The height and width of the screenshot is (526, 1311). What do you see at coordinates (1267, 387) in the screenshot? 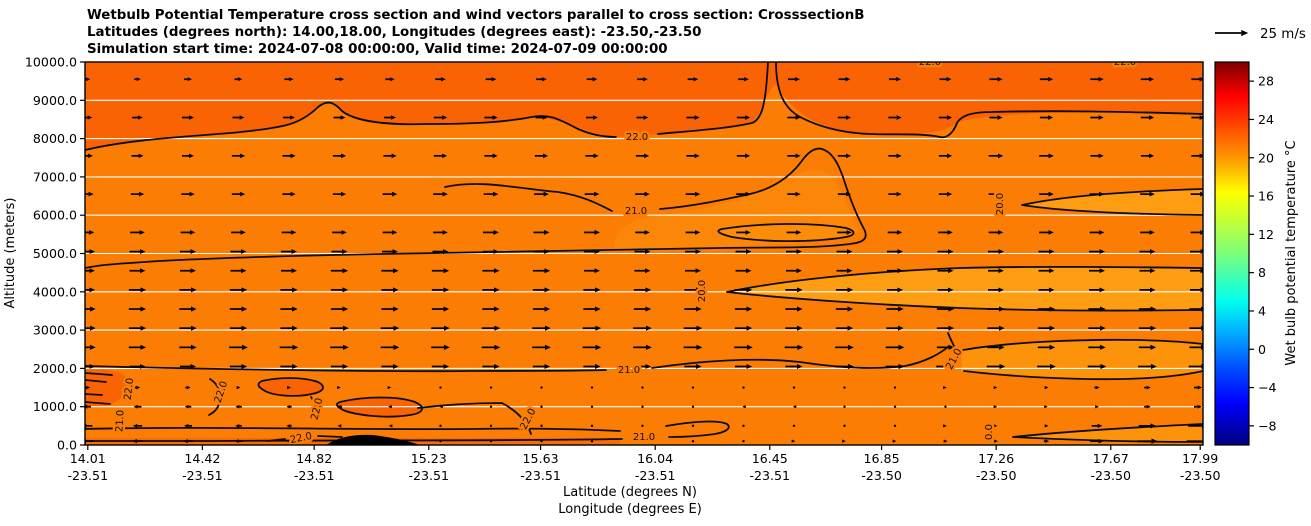
I see `colorbar-tick-label: −4` at bounding box center [1267, 387].